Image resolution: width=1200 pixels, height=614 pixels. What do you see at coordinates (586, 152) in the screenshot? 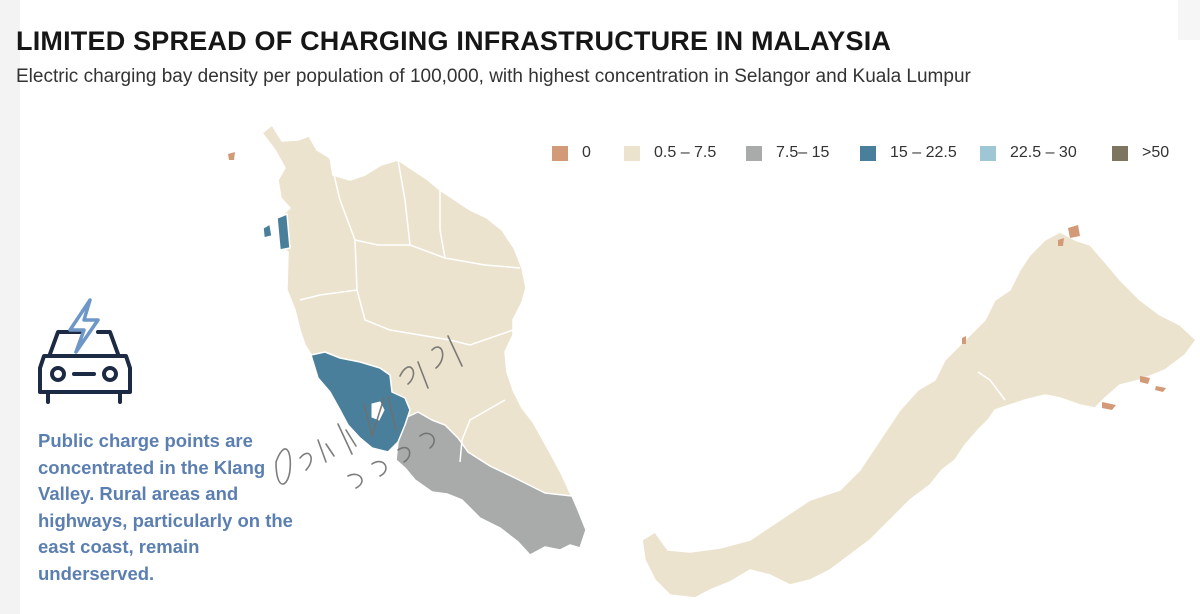
I see `legend-label: 0` at bounding box center [586, 152].